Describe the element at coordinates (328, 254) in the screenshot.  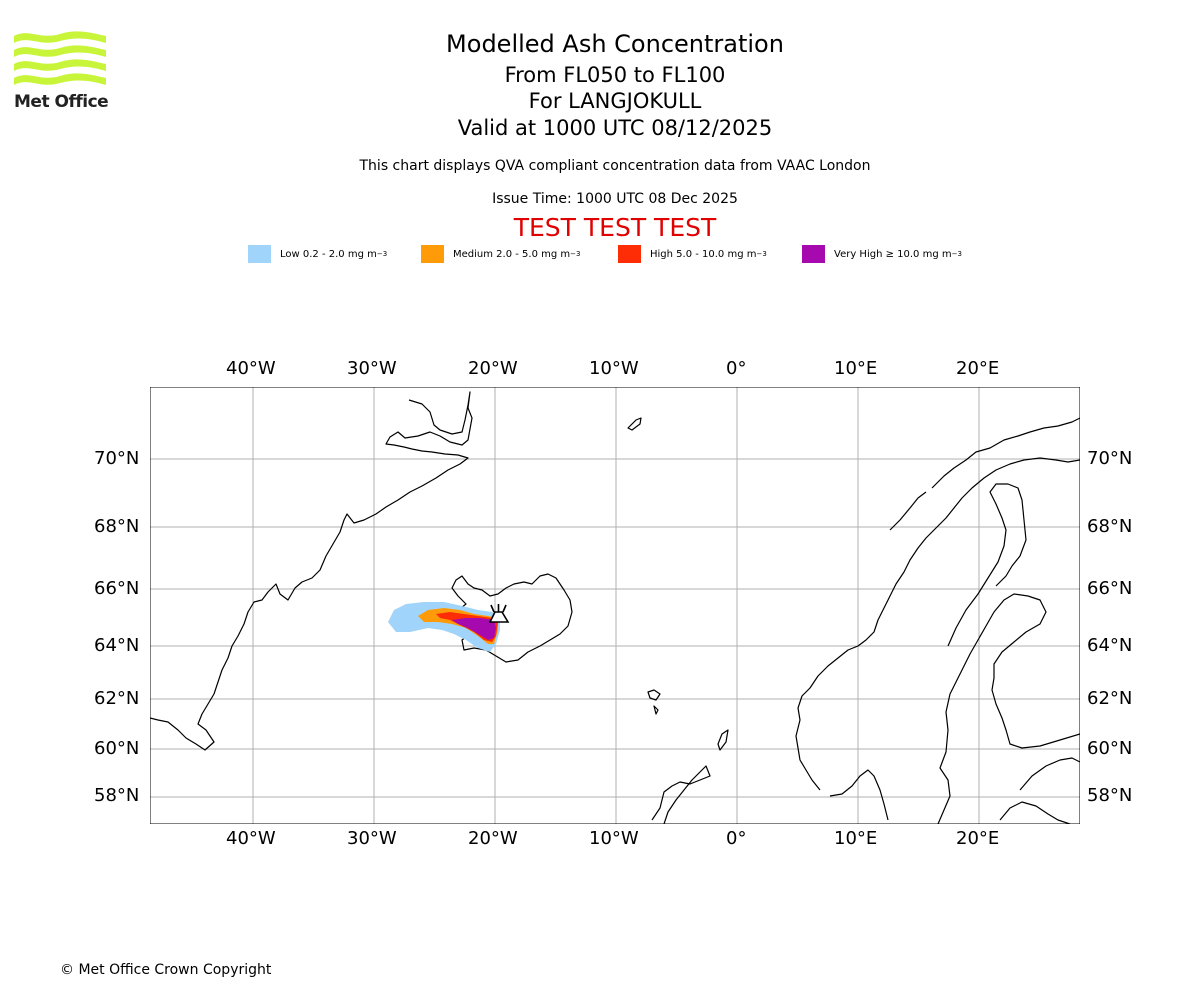
I see `legend-label-low: Low 0.2 - 2.0 mg m` at that location.